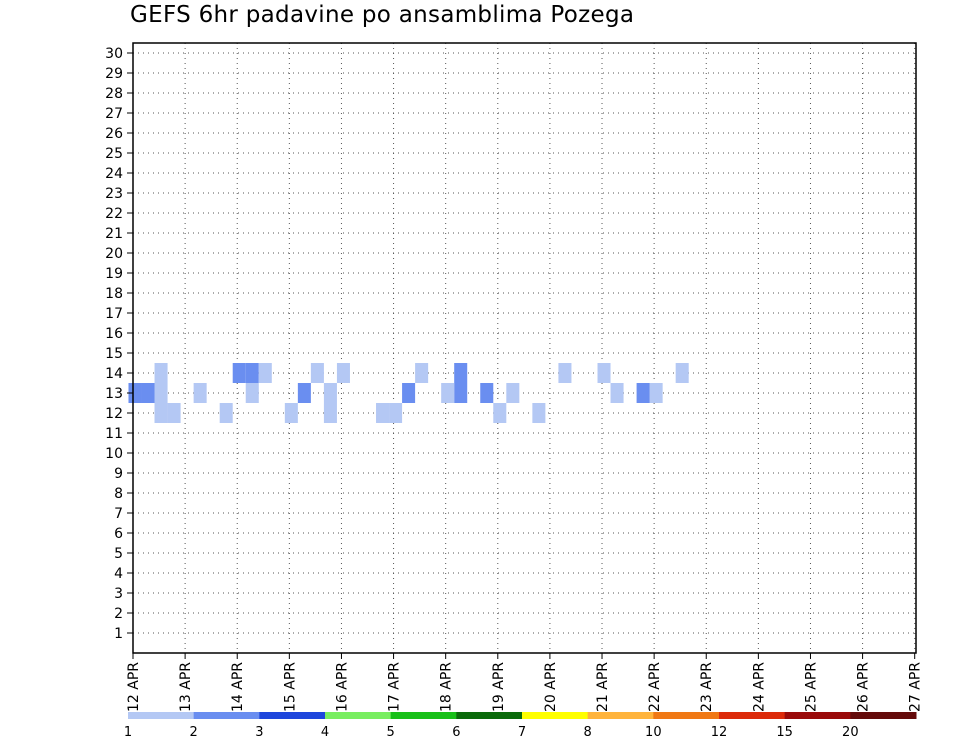 This screenshot has width=960, height=742. What do you see at coordinates (653, 732) in the screenshot?
I see `colorbar-label: 10` at bounding box center [653, 732].